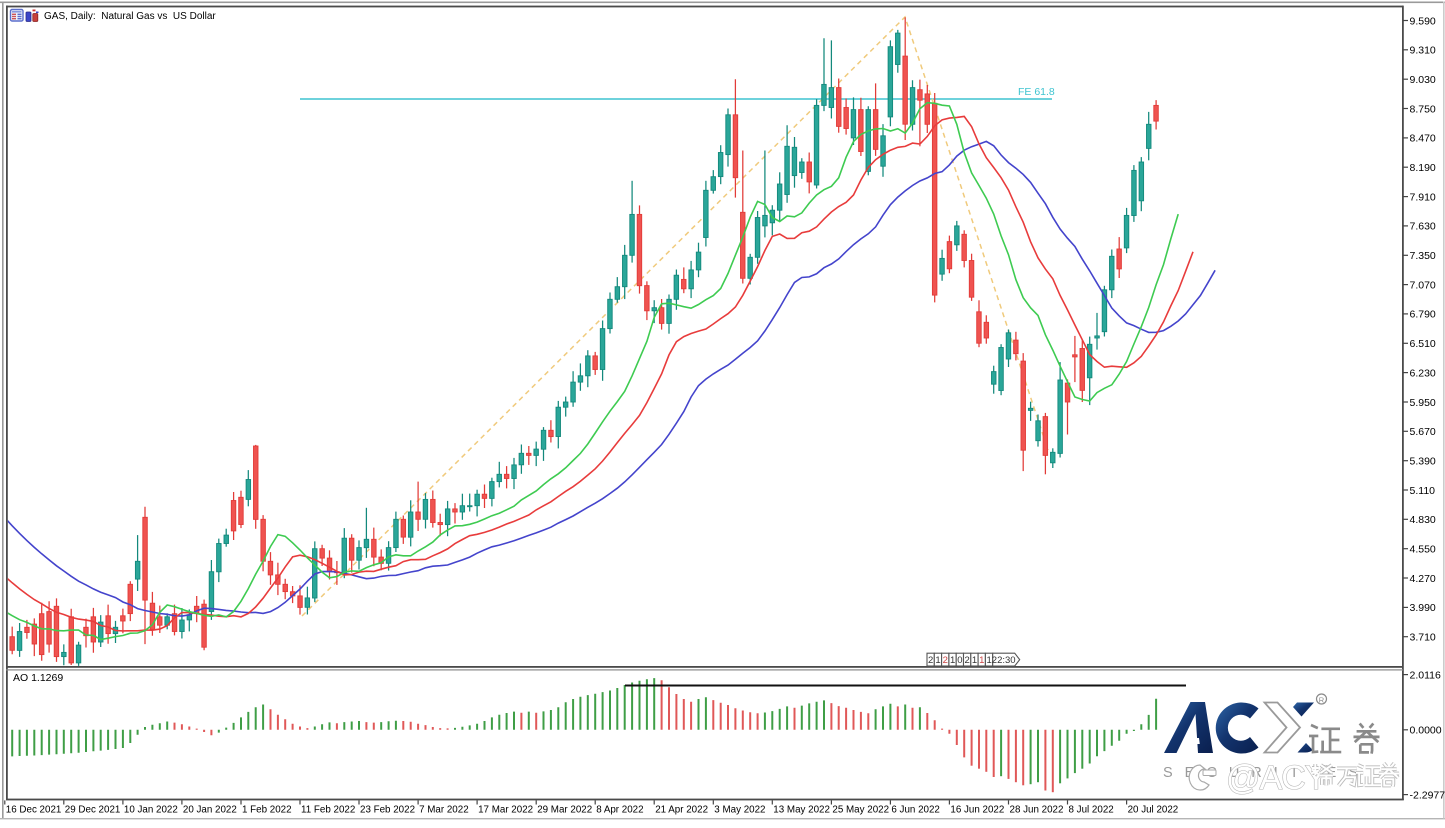  Describe the element at coordinates (34, 810) in the screenshot. I see `svg-text: 16 Dec 2021` at that location.